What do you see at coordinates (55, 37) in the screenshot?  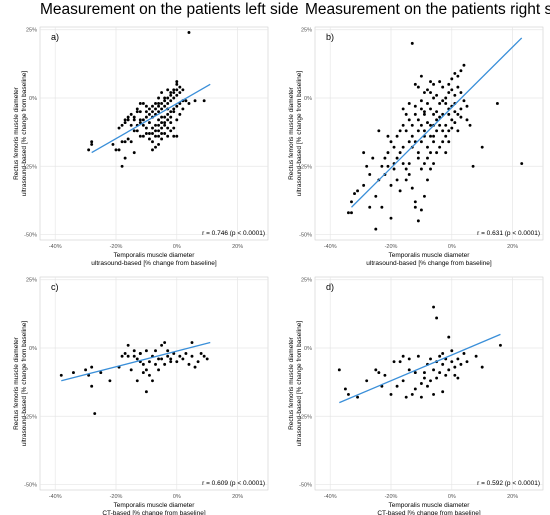 I see `panel-label: a)` at bounding box center [55, 37].